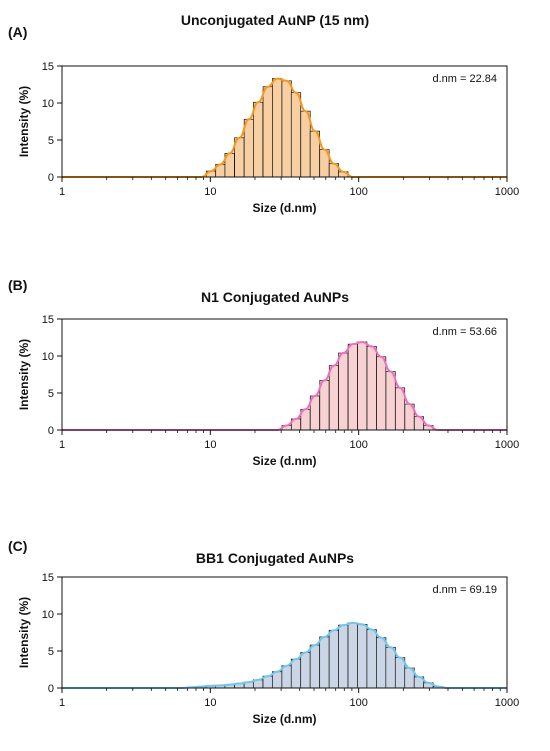 This screenshot has height=751, width=550. I want to click on chart-title-b: N1 Conjugated AuNPs, so click(275, 297).